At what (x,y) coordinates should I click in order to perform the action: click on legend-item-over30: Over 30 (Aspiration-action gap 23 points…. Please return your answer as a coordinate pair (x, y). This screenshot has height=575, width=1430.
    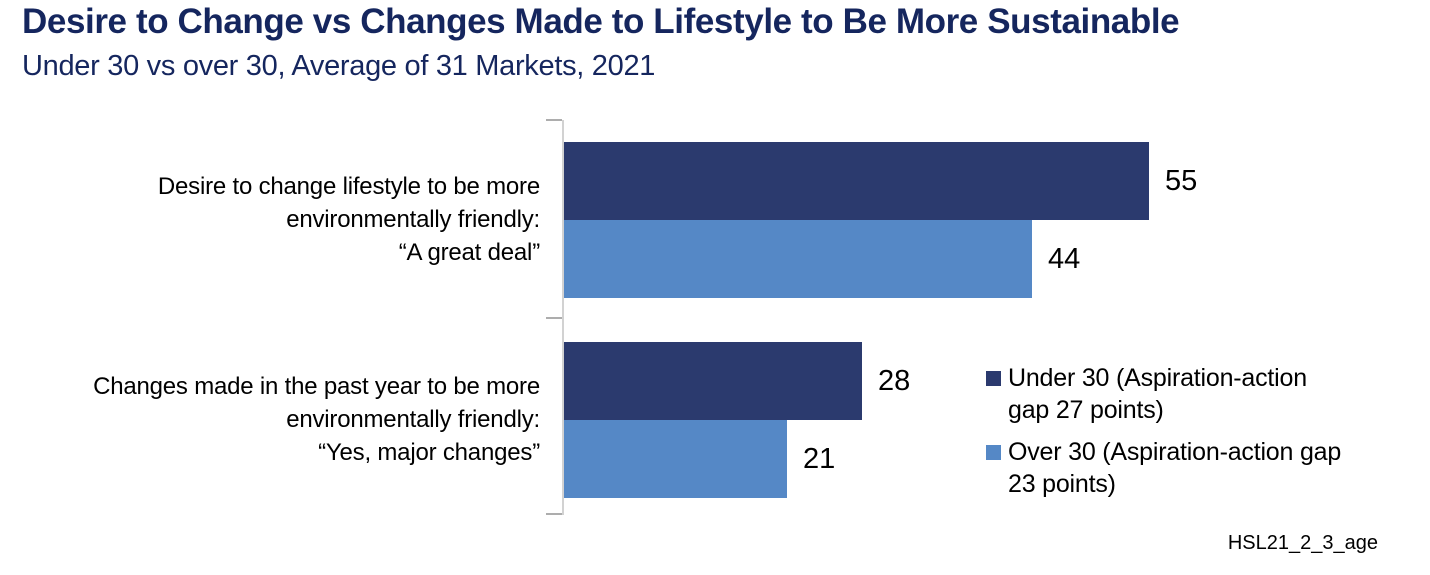
    Looking at the image, I should click on (1196, 468).